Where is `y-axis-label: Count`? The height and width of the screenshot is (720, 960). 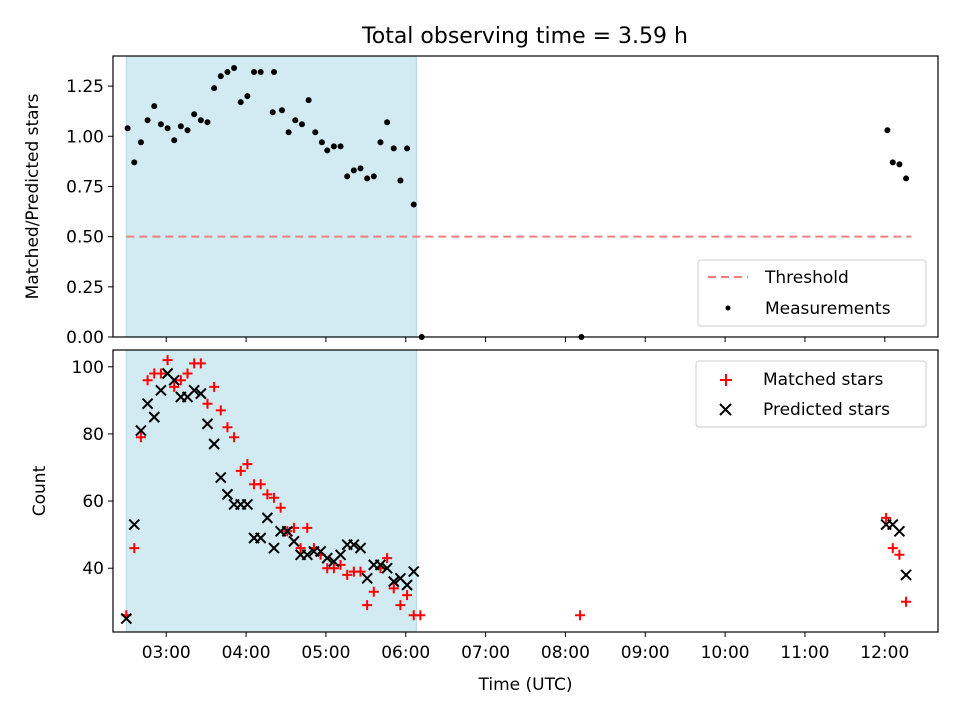
y-axis-label: Count is located at coordinates (40, 490).